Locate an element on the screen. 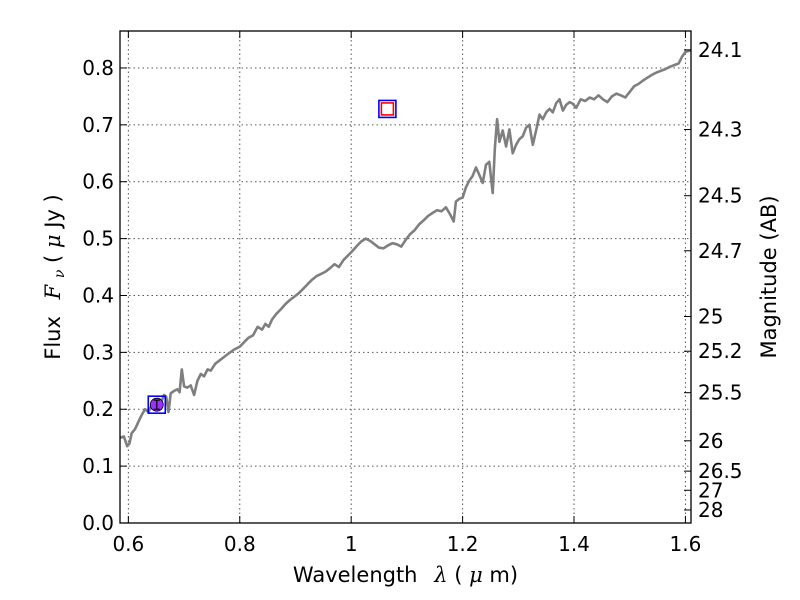  x-tick-label: 0.8 is located at coordinates (240, 544).